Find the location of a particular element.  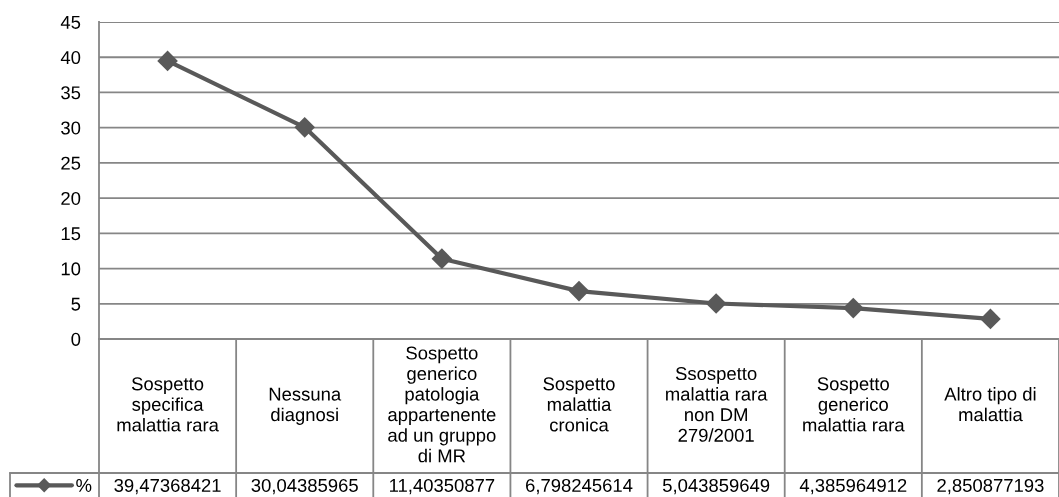

y-tick-label: 15 is located at coordinates (71, 234).